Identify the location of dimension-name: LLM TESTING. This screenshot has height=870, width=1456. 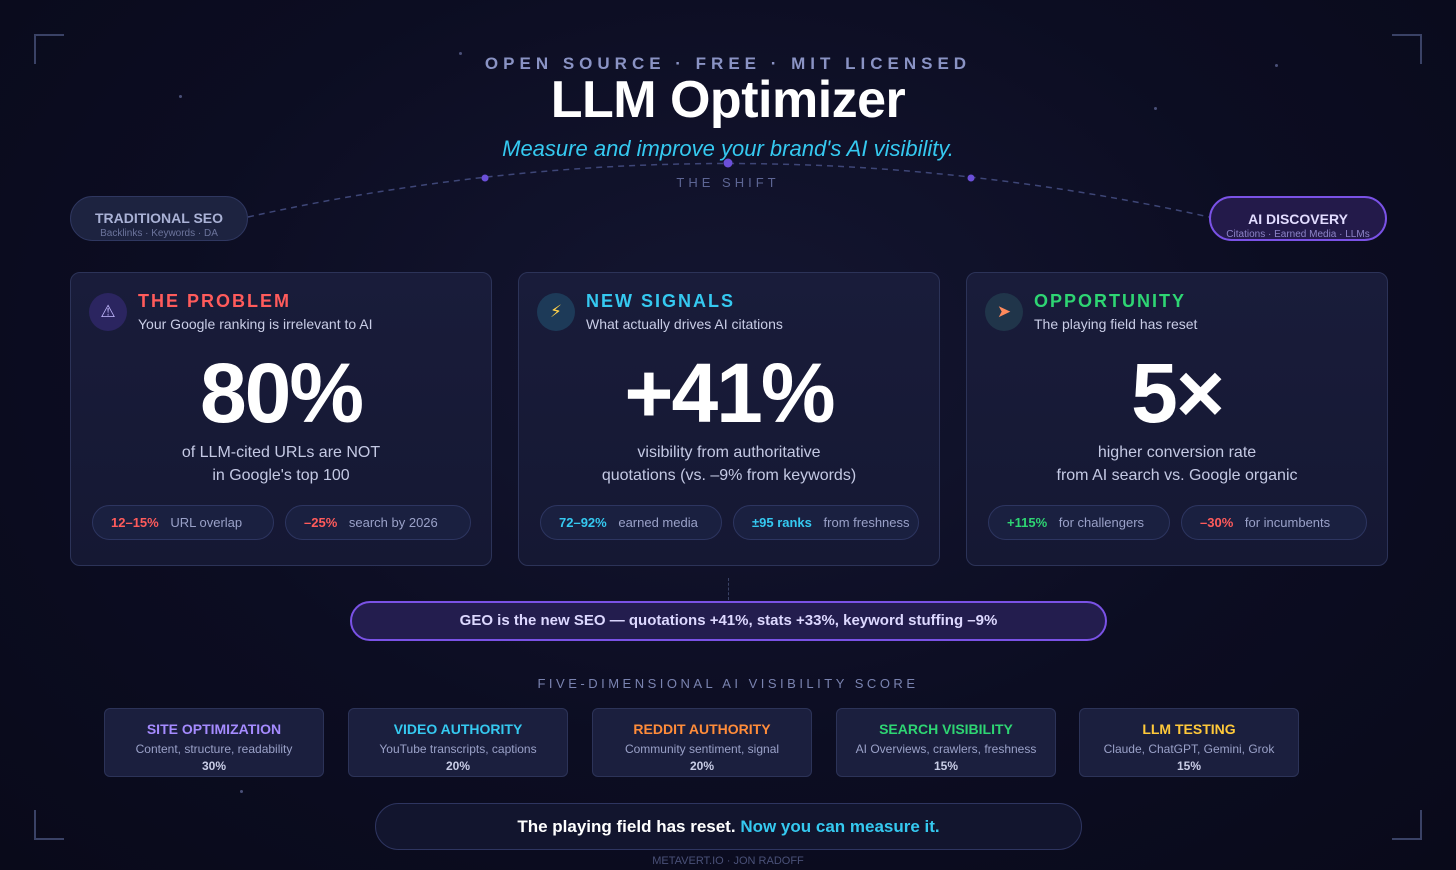
(1189, 729).